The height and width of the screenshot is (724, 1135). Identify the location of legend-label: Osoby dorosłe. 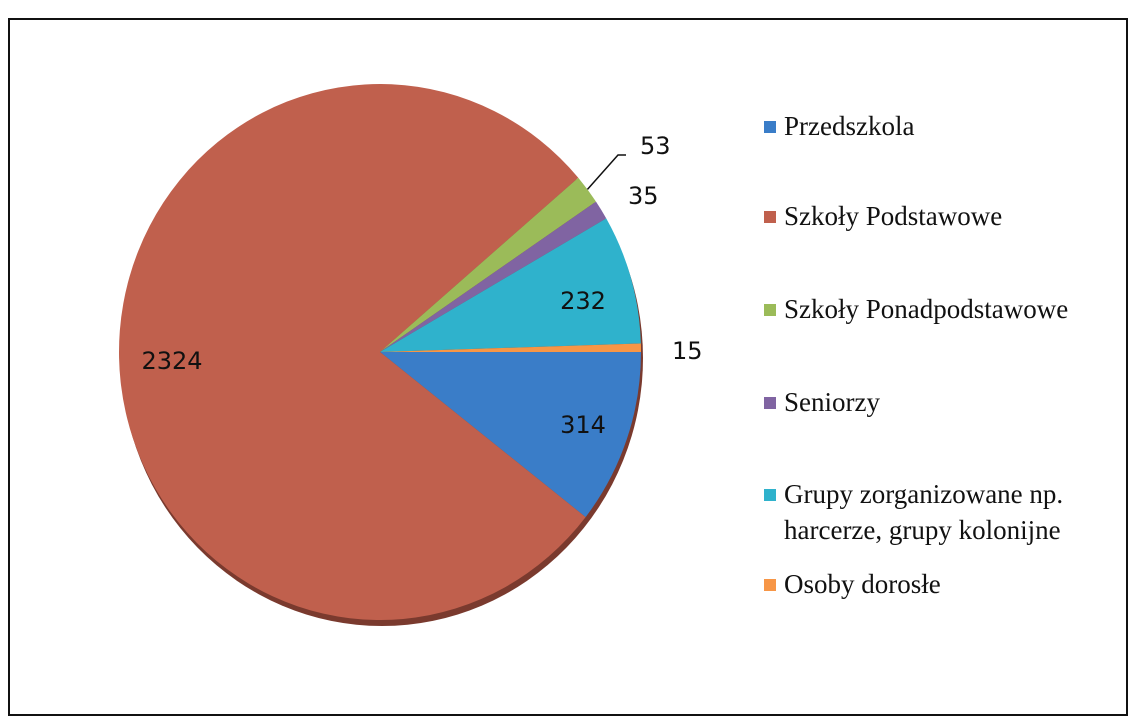
(862, 584).